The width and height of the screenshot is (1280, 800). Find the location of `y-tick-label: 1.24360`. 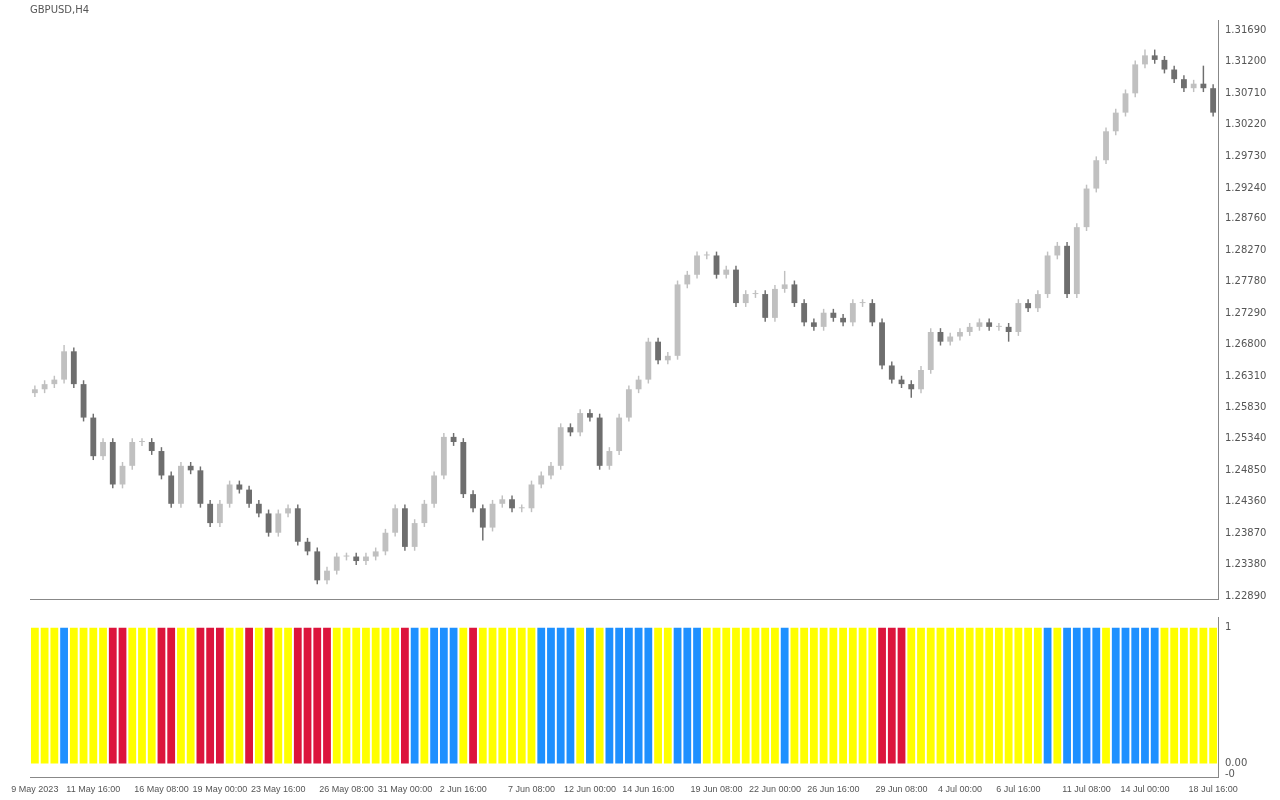

y-tick-label: 1.24360 is located at coordinates (1246, 501).